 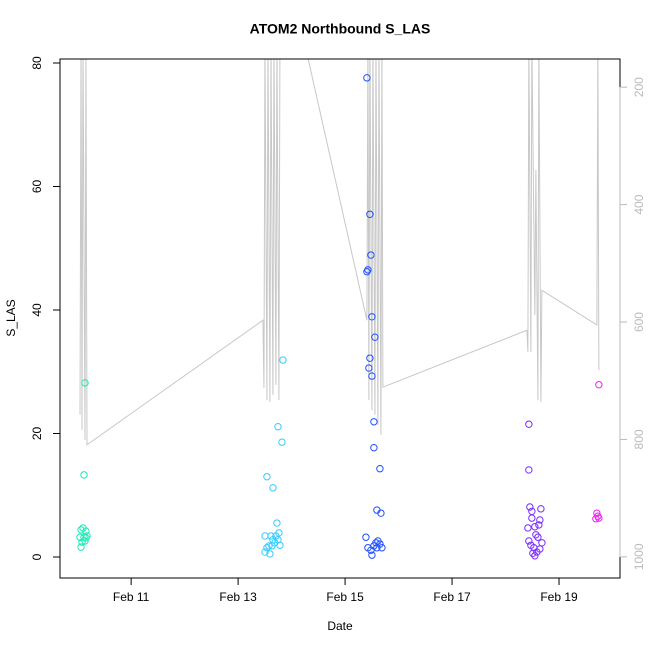 What do you see at coordinates (37, 556) in the screenshot?
I see `y-tick-label: 0` at bounding box center [37, 556].